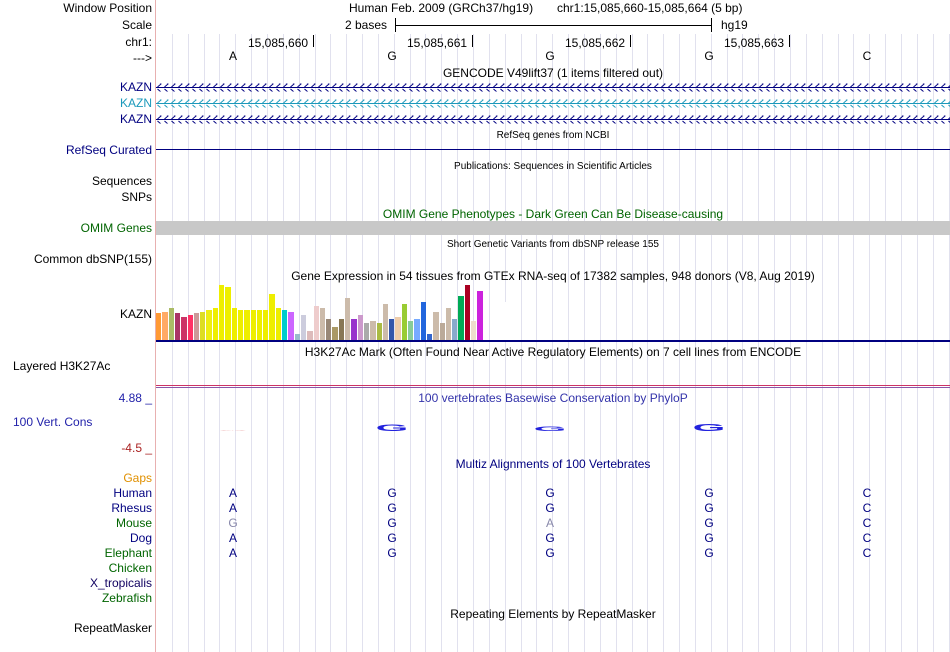 This screenshot has width=950, height=652. What do you see at coordinates (137, 478) in the screenshot?
I see `label-gaps: Gaps` at bounding box center [137, 478].